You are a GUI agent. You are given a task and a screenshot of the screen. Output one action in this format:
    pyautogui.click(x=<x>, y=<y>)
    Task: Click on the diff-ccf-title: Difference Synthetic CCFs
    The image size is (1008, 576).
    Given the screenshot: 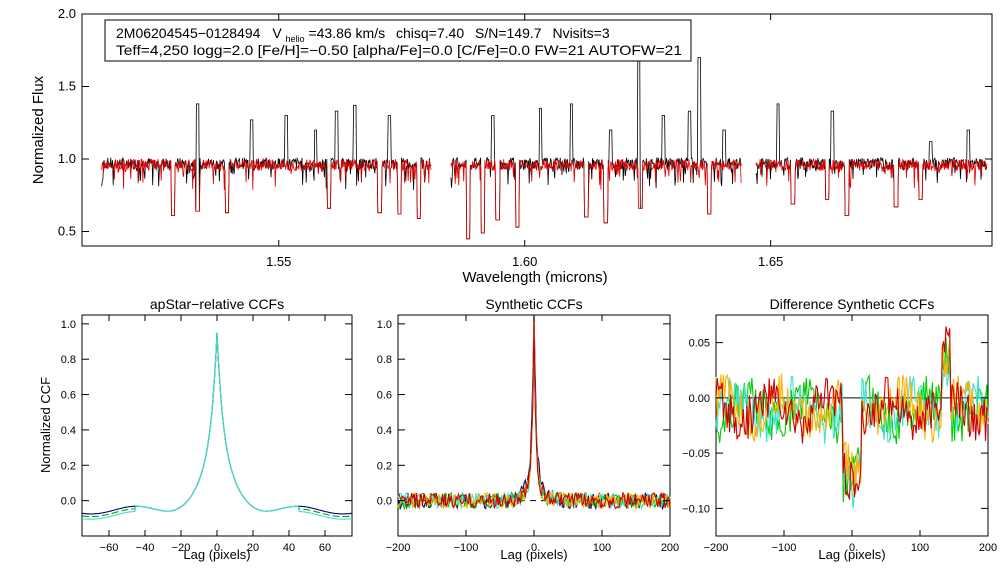 What is the action you would take?
    pyautogui.click(x=852, y=304)
    